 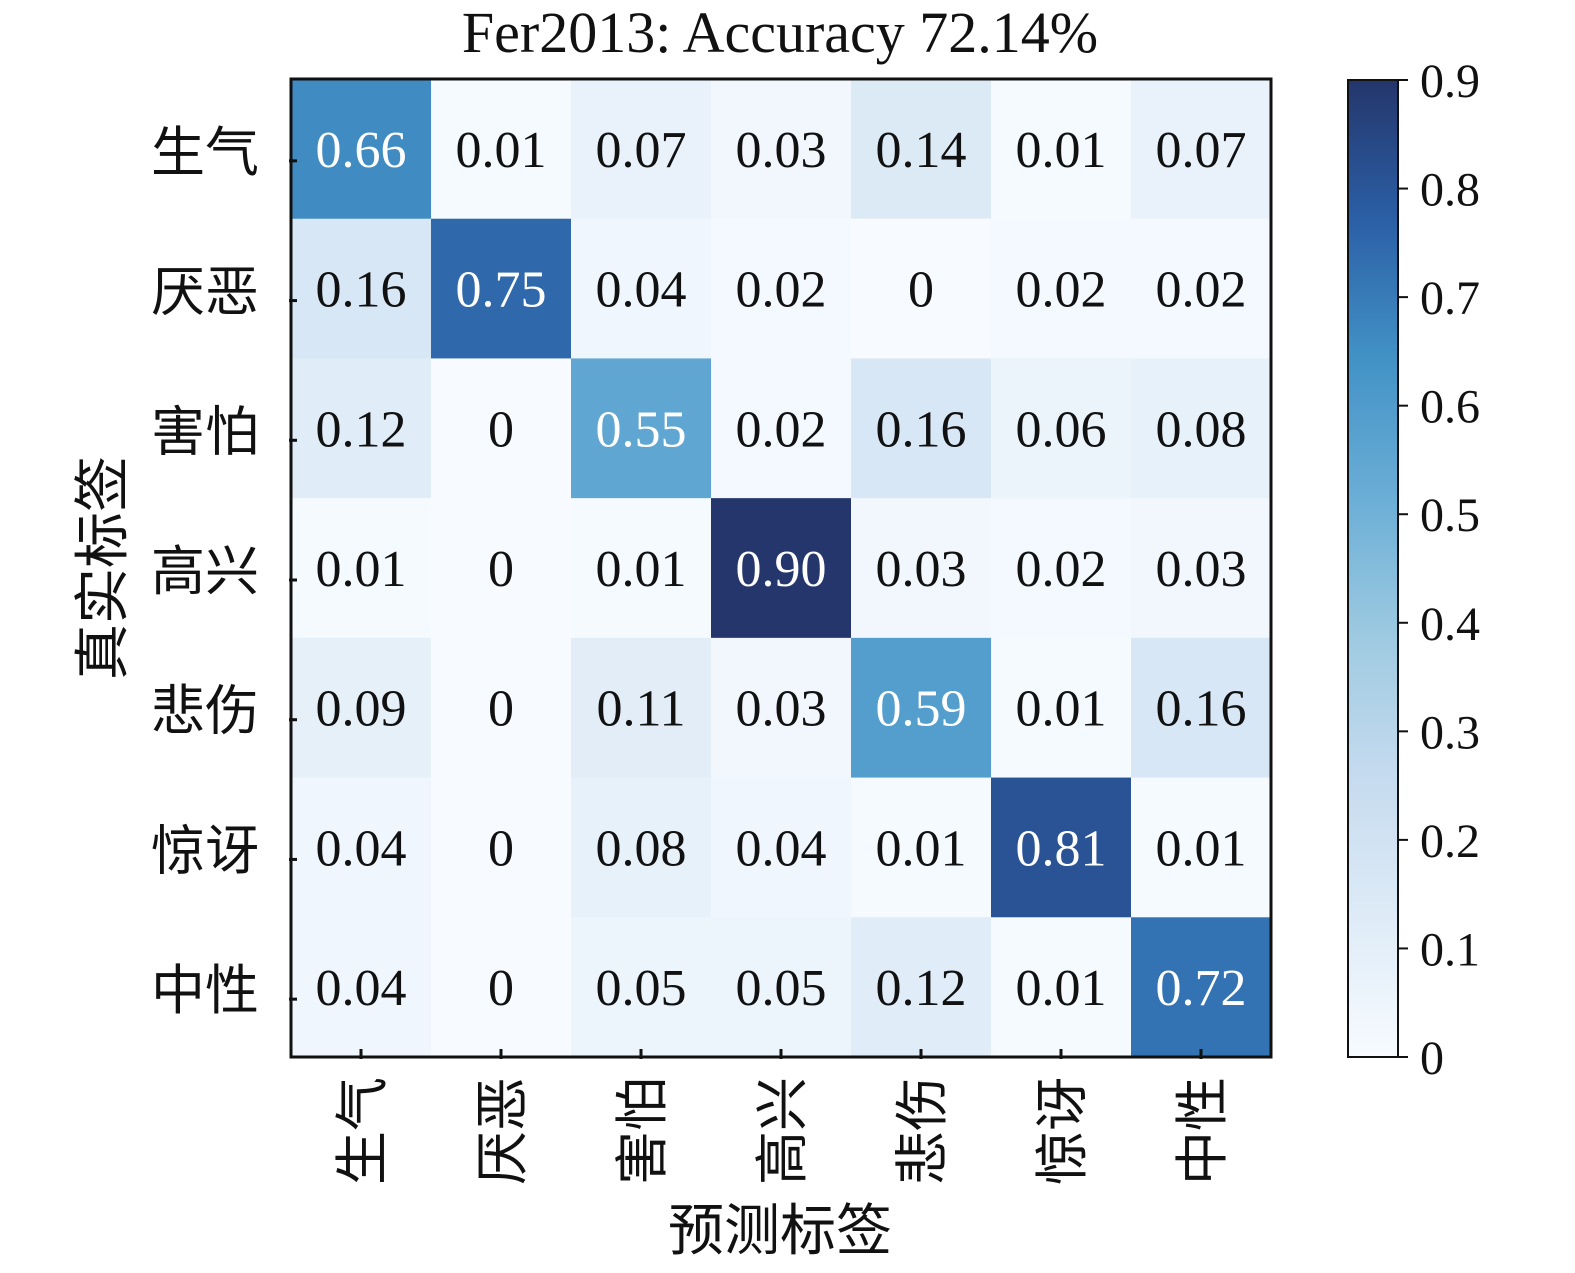 I want to click on cell-value-label: 0.09, so click(x=361, y=709).